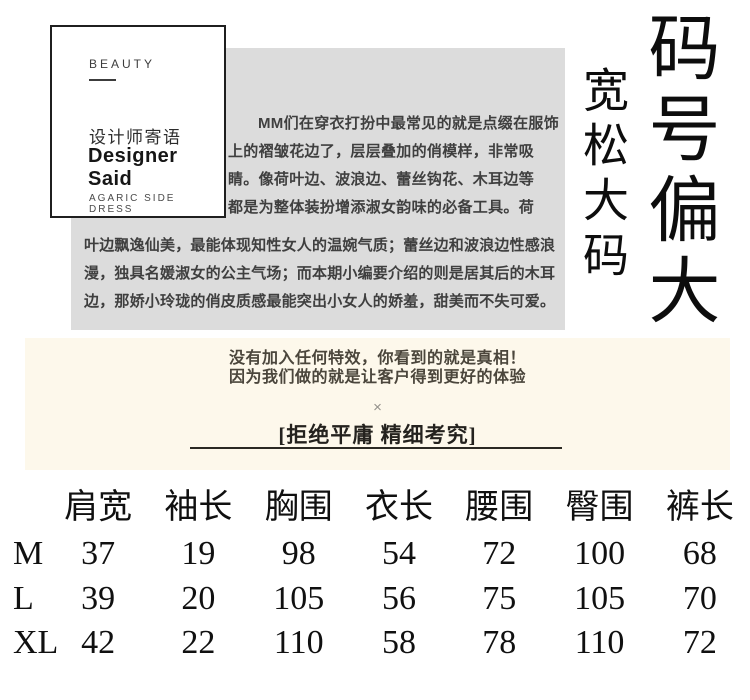 The width and height of the screenshot is (750, 700). I want to click on size-chart-header-waist: 腰围, so click(499, 507).